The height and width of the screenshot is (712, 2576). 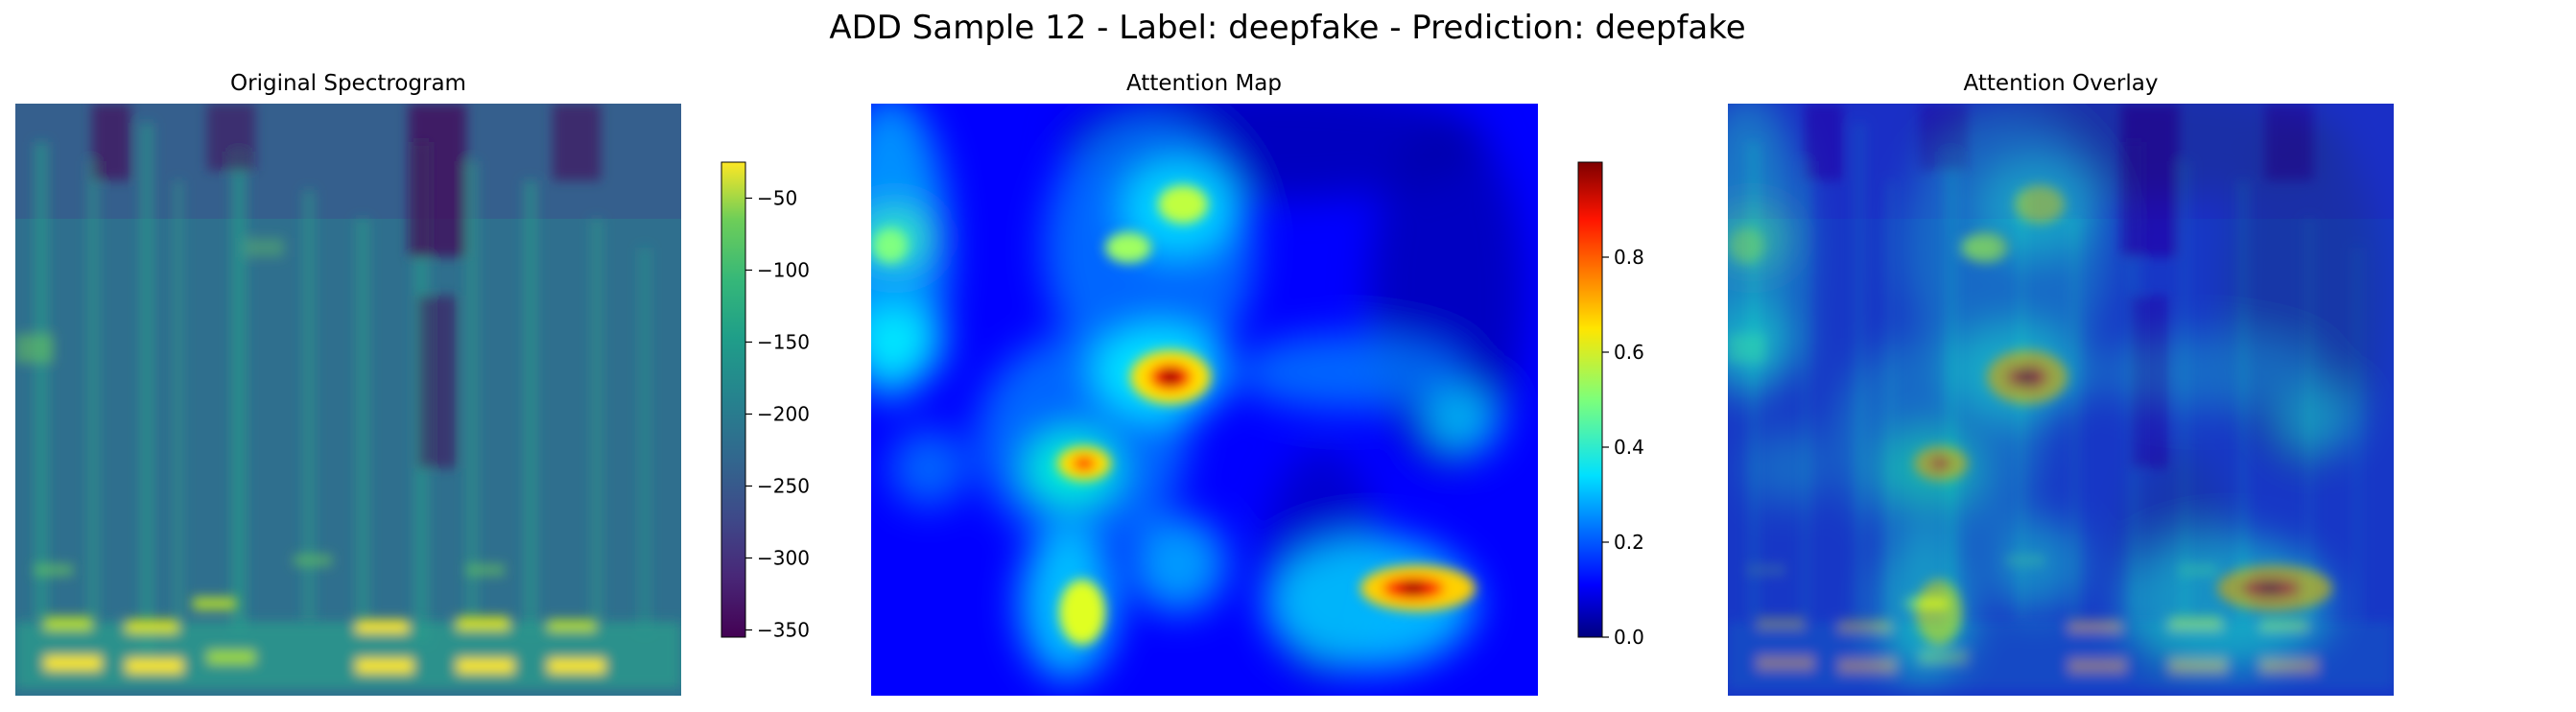 I want to click on attention-colorbar, so click(x=1590, y=399).